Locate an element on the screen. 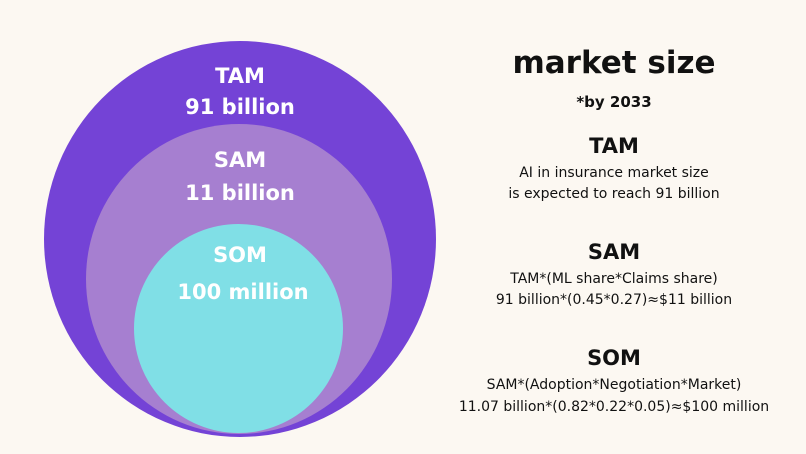 The height and width of the screenshot is (454, 806). sam-circle-label: SAM is located at coordinates (240, 160).